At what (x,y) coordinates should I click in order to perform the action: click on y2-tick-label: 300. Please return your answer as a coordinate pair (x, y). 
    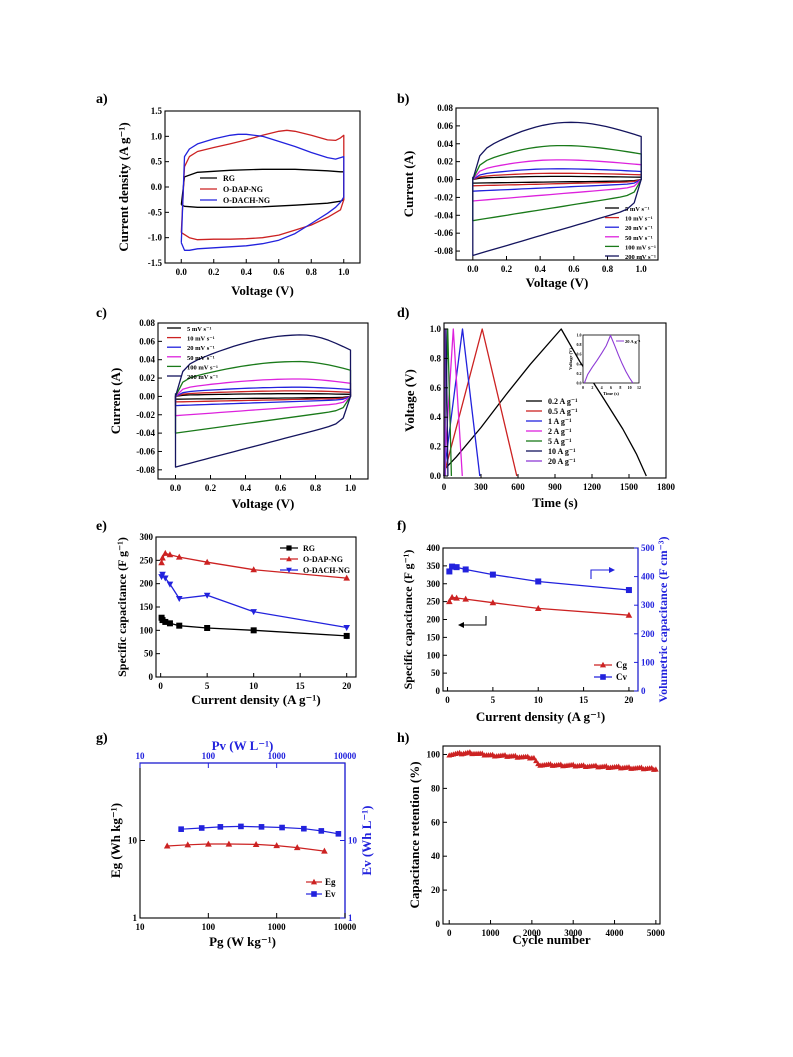
    Looking at the image, I should click on (648, 605).